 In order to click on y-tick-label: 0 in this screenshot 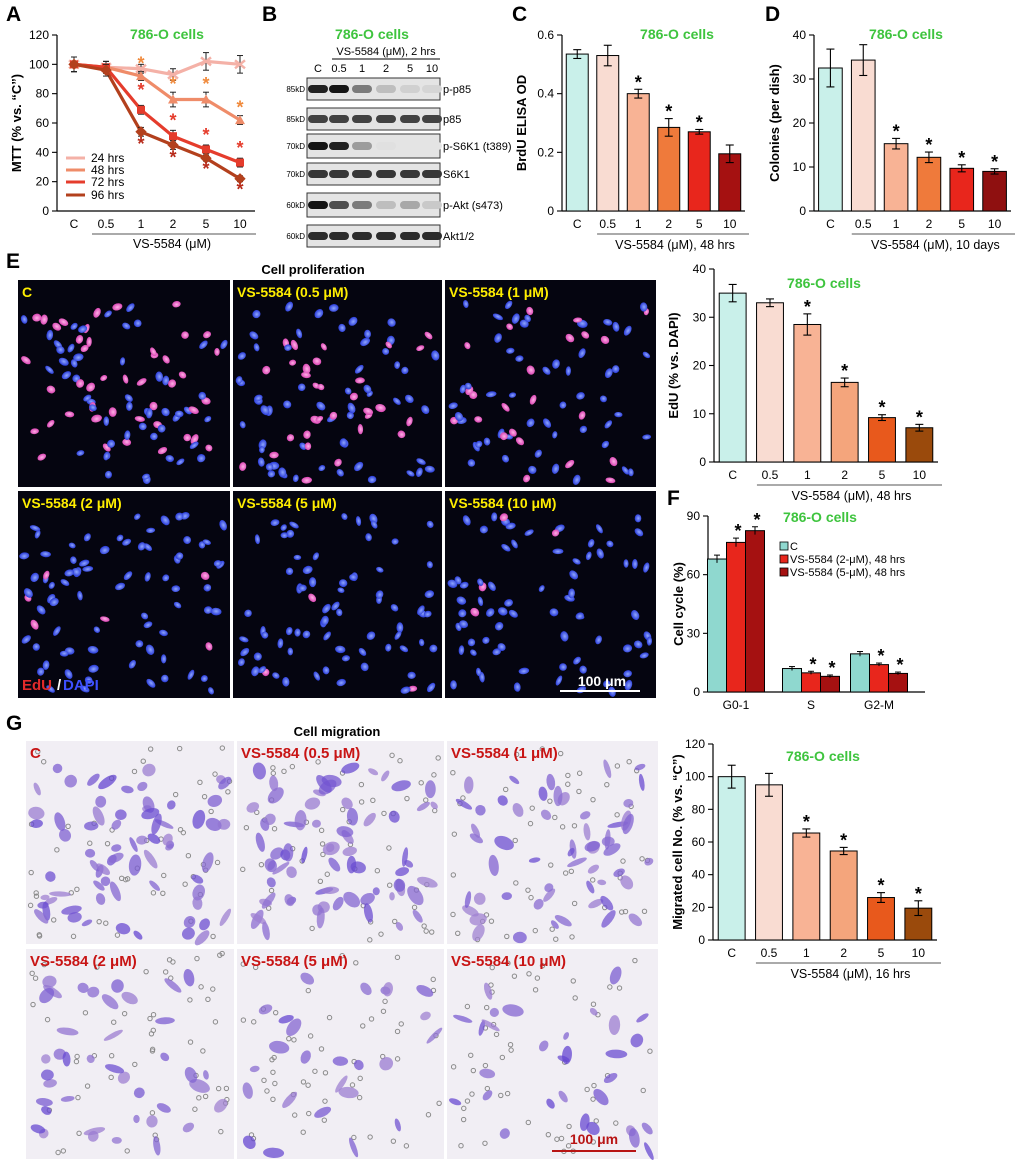, I will do `click(45, 211)`.